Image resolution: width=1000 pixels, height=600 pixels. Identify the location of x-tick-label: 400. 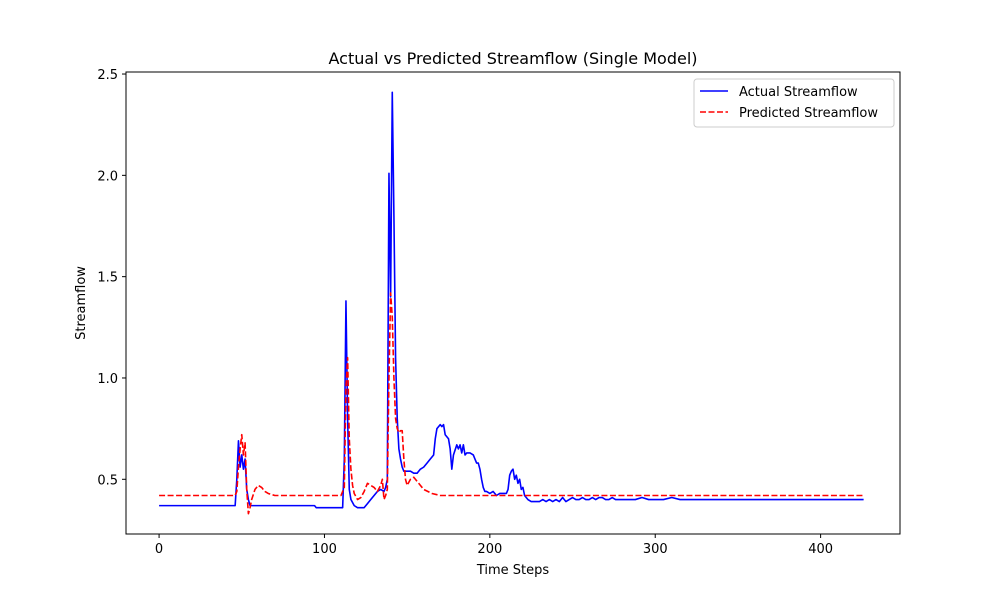
(820, 549).